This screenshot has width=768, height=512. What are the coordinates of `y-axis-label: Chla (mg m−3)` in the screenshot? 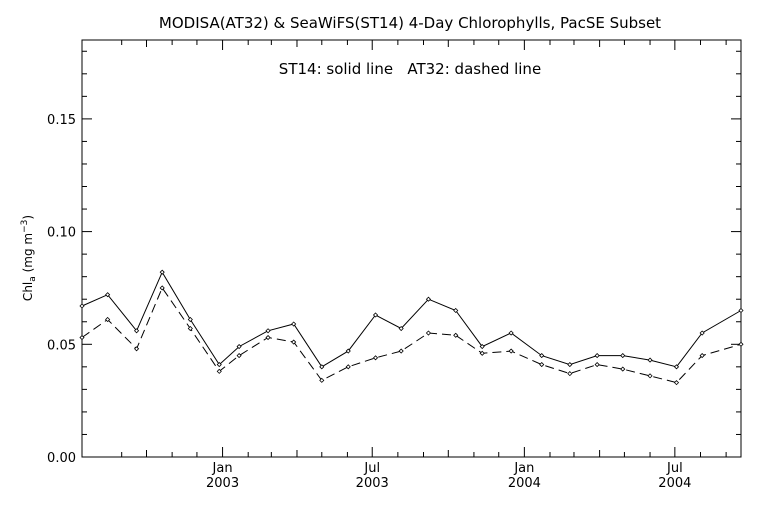 It's located at (29, 258).